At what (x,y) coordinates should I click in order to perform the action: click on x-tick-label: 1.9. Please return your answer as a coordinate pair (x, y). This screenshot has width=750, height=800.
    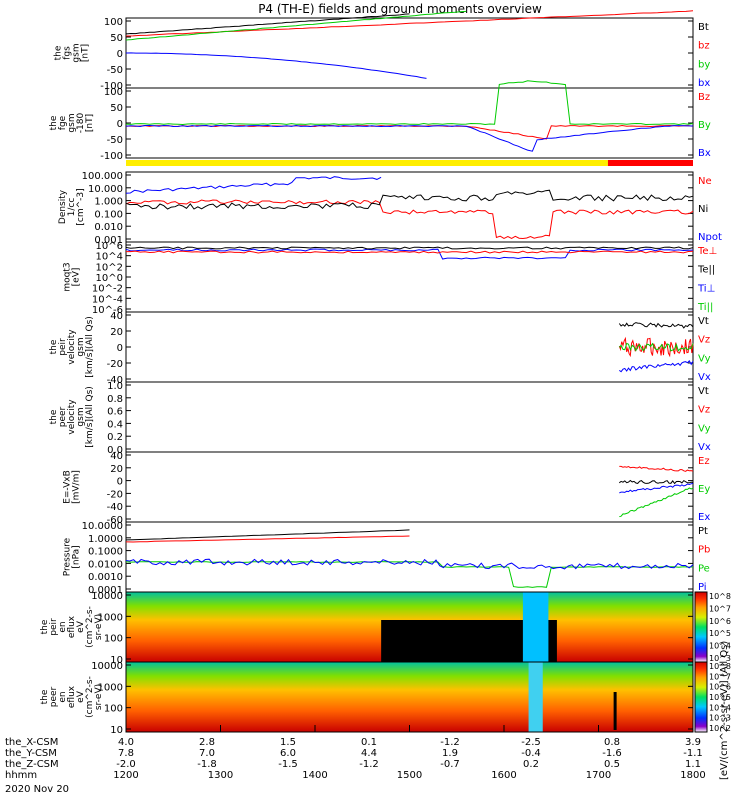
    Looking at the image, I should click on (450, 753).